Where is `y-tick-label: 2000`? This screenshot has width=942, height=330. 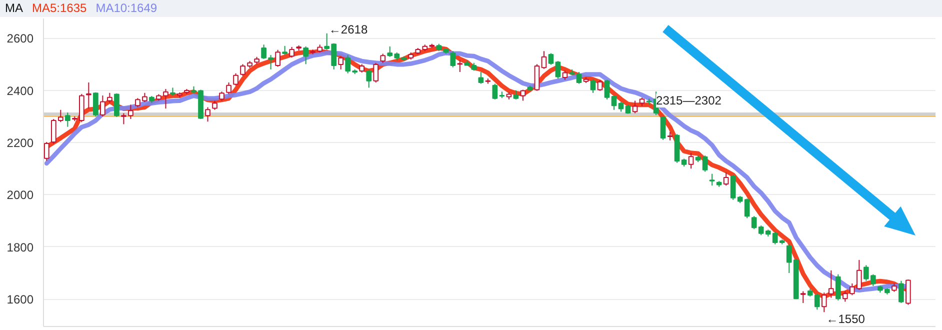
y-tick-label: 2000 is located at coordinates (20, 195).